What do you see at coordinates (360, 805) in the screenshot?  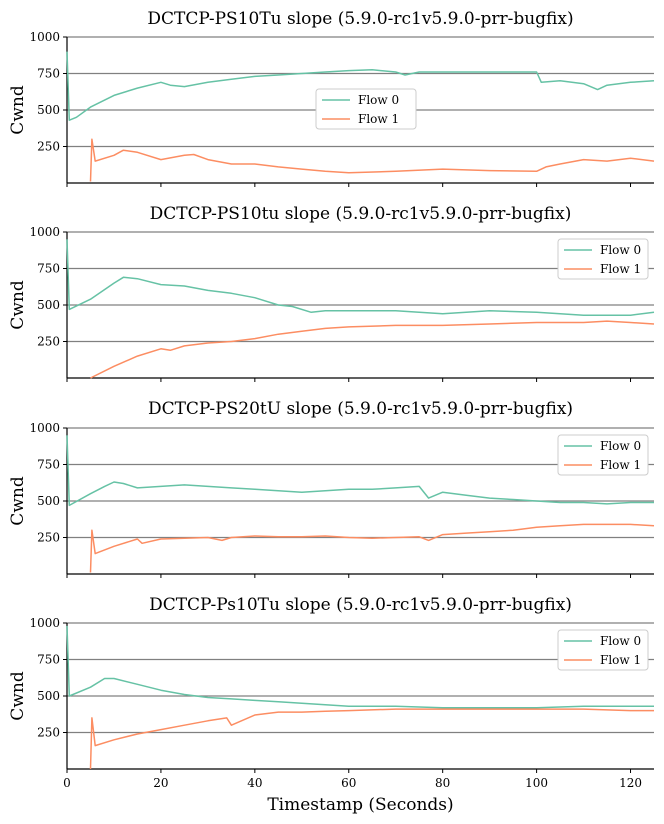 I see `x-axis-label: Timestamp (Seconds)` at bounding box center [360, 805].